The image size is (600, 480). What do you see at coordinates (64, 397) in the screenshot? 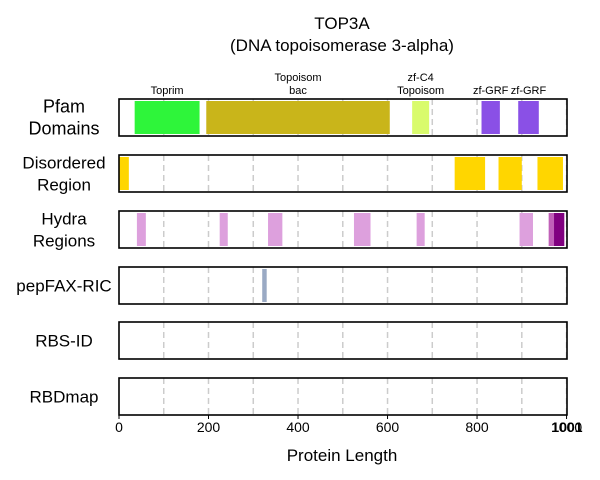
I see `track-label: RBDmap` at bounding box center [64, 397].